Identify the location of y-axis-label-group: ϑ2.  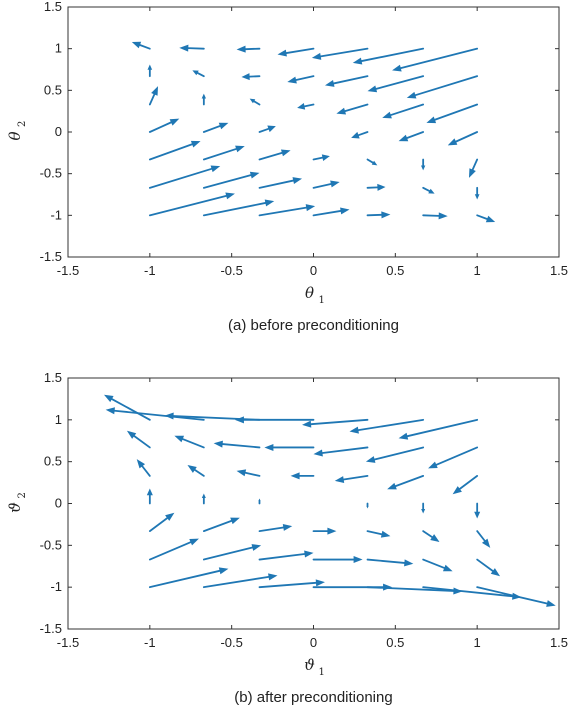
(17, 502).